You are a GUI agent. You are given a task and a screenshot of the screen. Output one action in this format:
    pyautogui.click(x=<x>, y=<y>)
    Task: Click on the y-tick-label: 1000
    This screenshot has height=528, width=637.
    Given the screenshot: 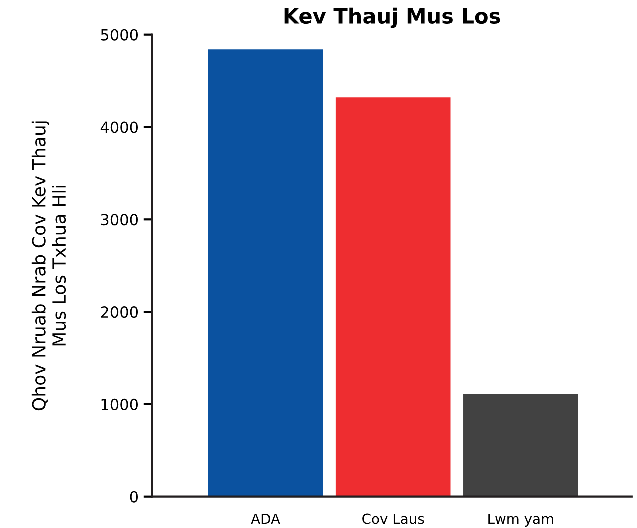 What is the action you would take?
    pyautogui.click(x=120, y=404)
    